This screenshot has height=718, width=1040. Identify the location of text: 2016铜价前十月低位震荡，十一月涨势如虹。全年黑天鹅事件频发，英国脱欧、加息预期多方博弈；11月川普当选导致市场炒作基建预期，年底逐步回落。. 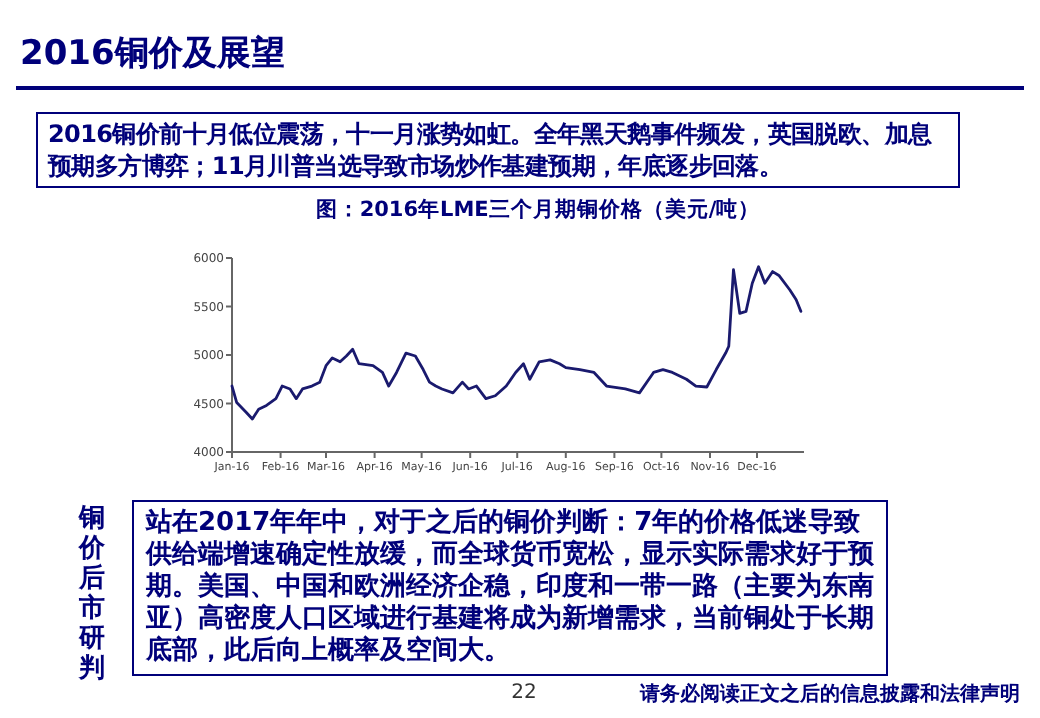
(498, 150).